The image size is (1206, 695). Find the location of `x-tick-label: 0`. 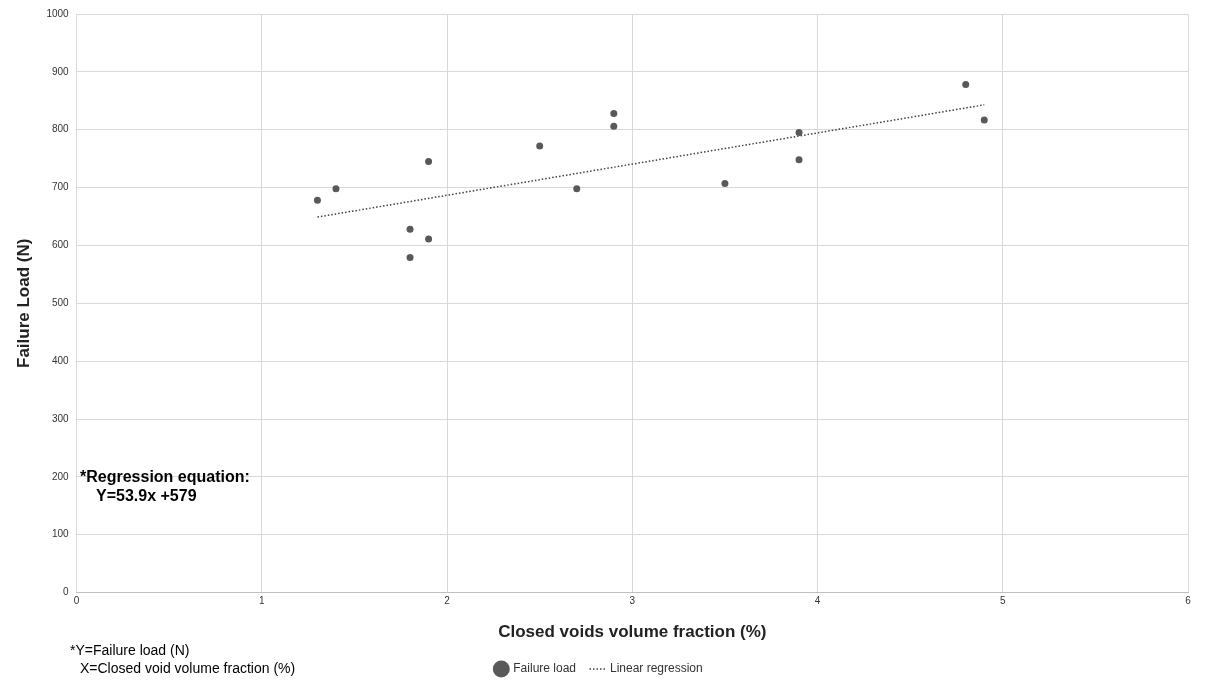

x-tick-label: 0 is located at coordinates (76, 601).